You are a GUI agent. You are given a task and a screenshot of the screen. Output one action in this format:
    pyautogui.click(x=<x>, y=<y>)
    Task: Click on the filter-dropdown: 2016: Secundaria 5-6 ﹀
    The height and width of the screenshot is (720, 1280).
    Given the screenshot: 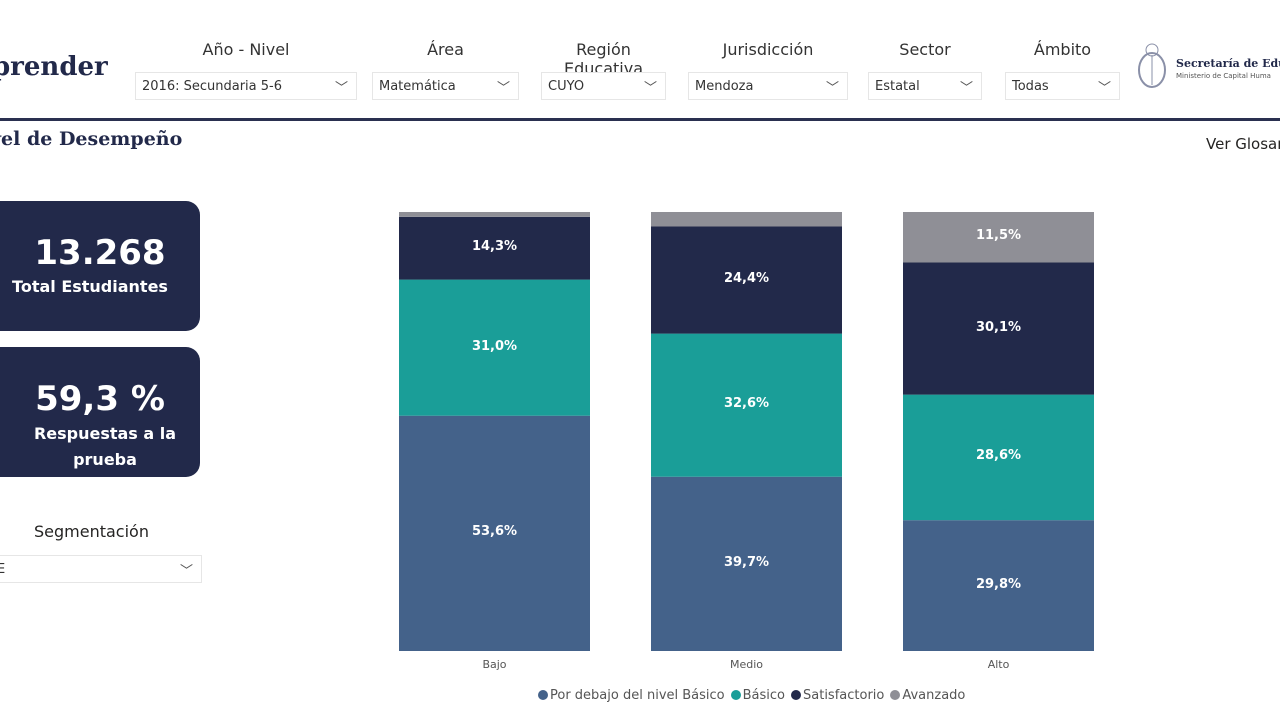 What is the action you would take?
    pyautogui.click(x=246, y=86)
    